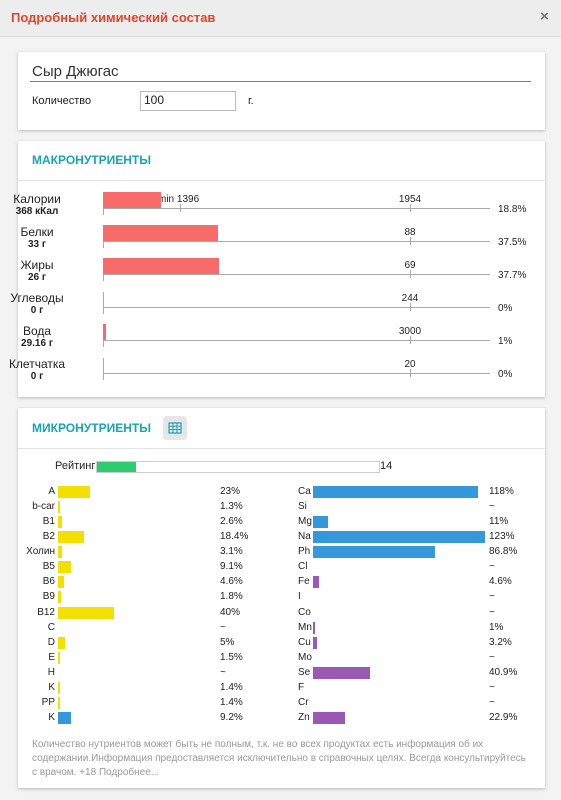 The image size is (561, 800). What do you see at coordinates (117, 467) in the screenshot?
I see `rating-bar` at bounding box center [117, 467].